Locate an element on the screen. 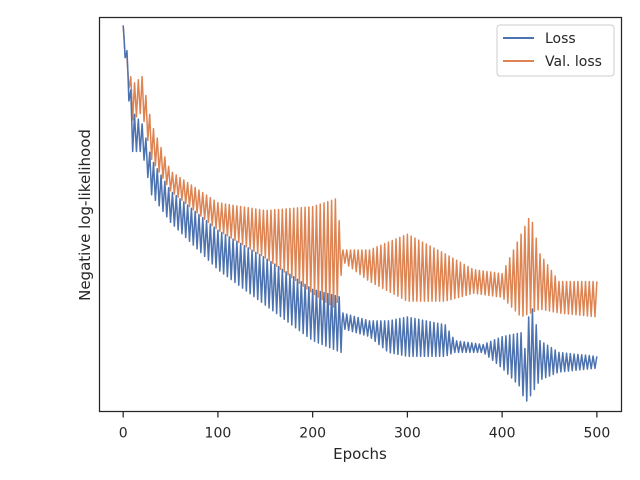  x-axis-label: Epochs is located at coordinates (360, 454).